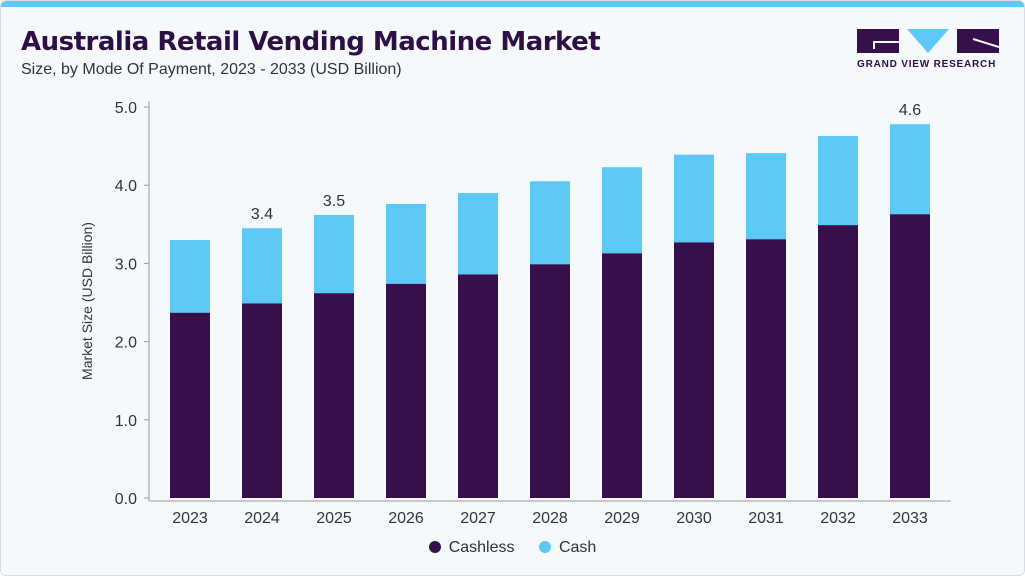 The height and width of the screenshot is (576, 1025). What do you see at coordinates (334, 201) in the screenshot?
I see `data-label: 3.5` at bounding box center [334, 201].